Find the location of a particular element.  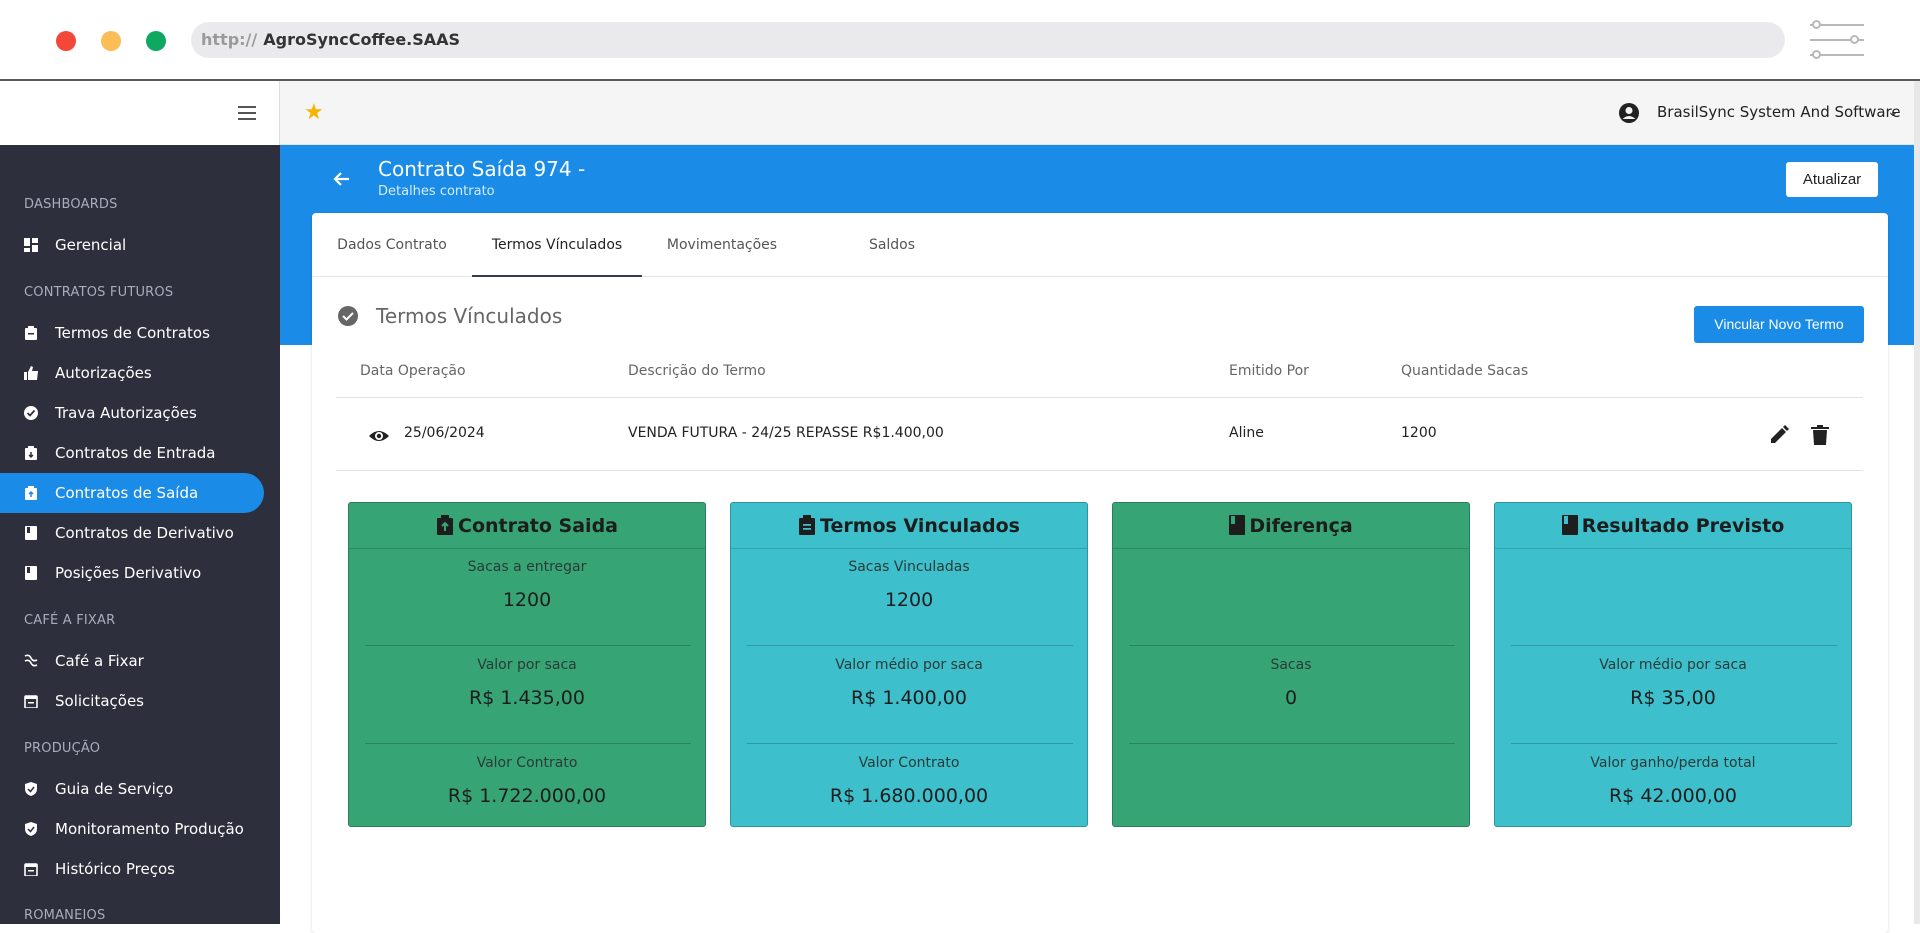

calendar-icon is located at coordinates (31, 869).